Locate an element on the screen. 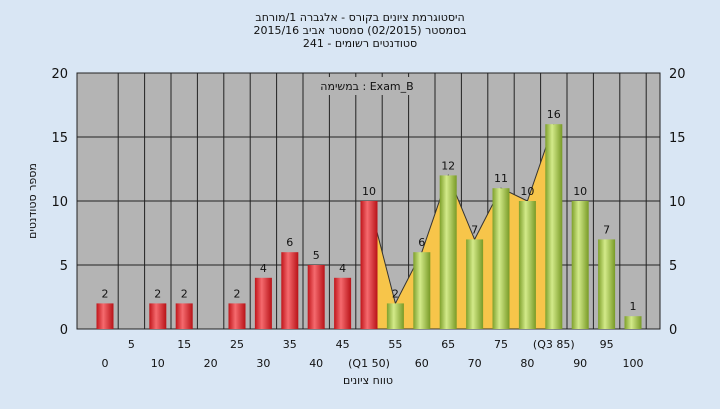 The image size is (720, 409). x-tick-50: (Q1 50) is located at coordinates (369, 363).